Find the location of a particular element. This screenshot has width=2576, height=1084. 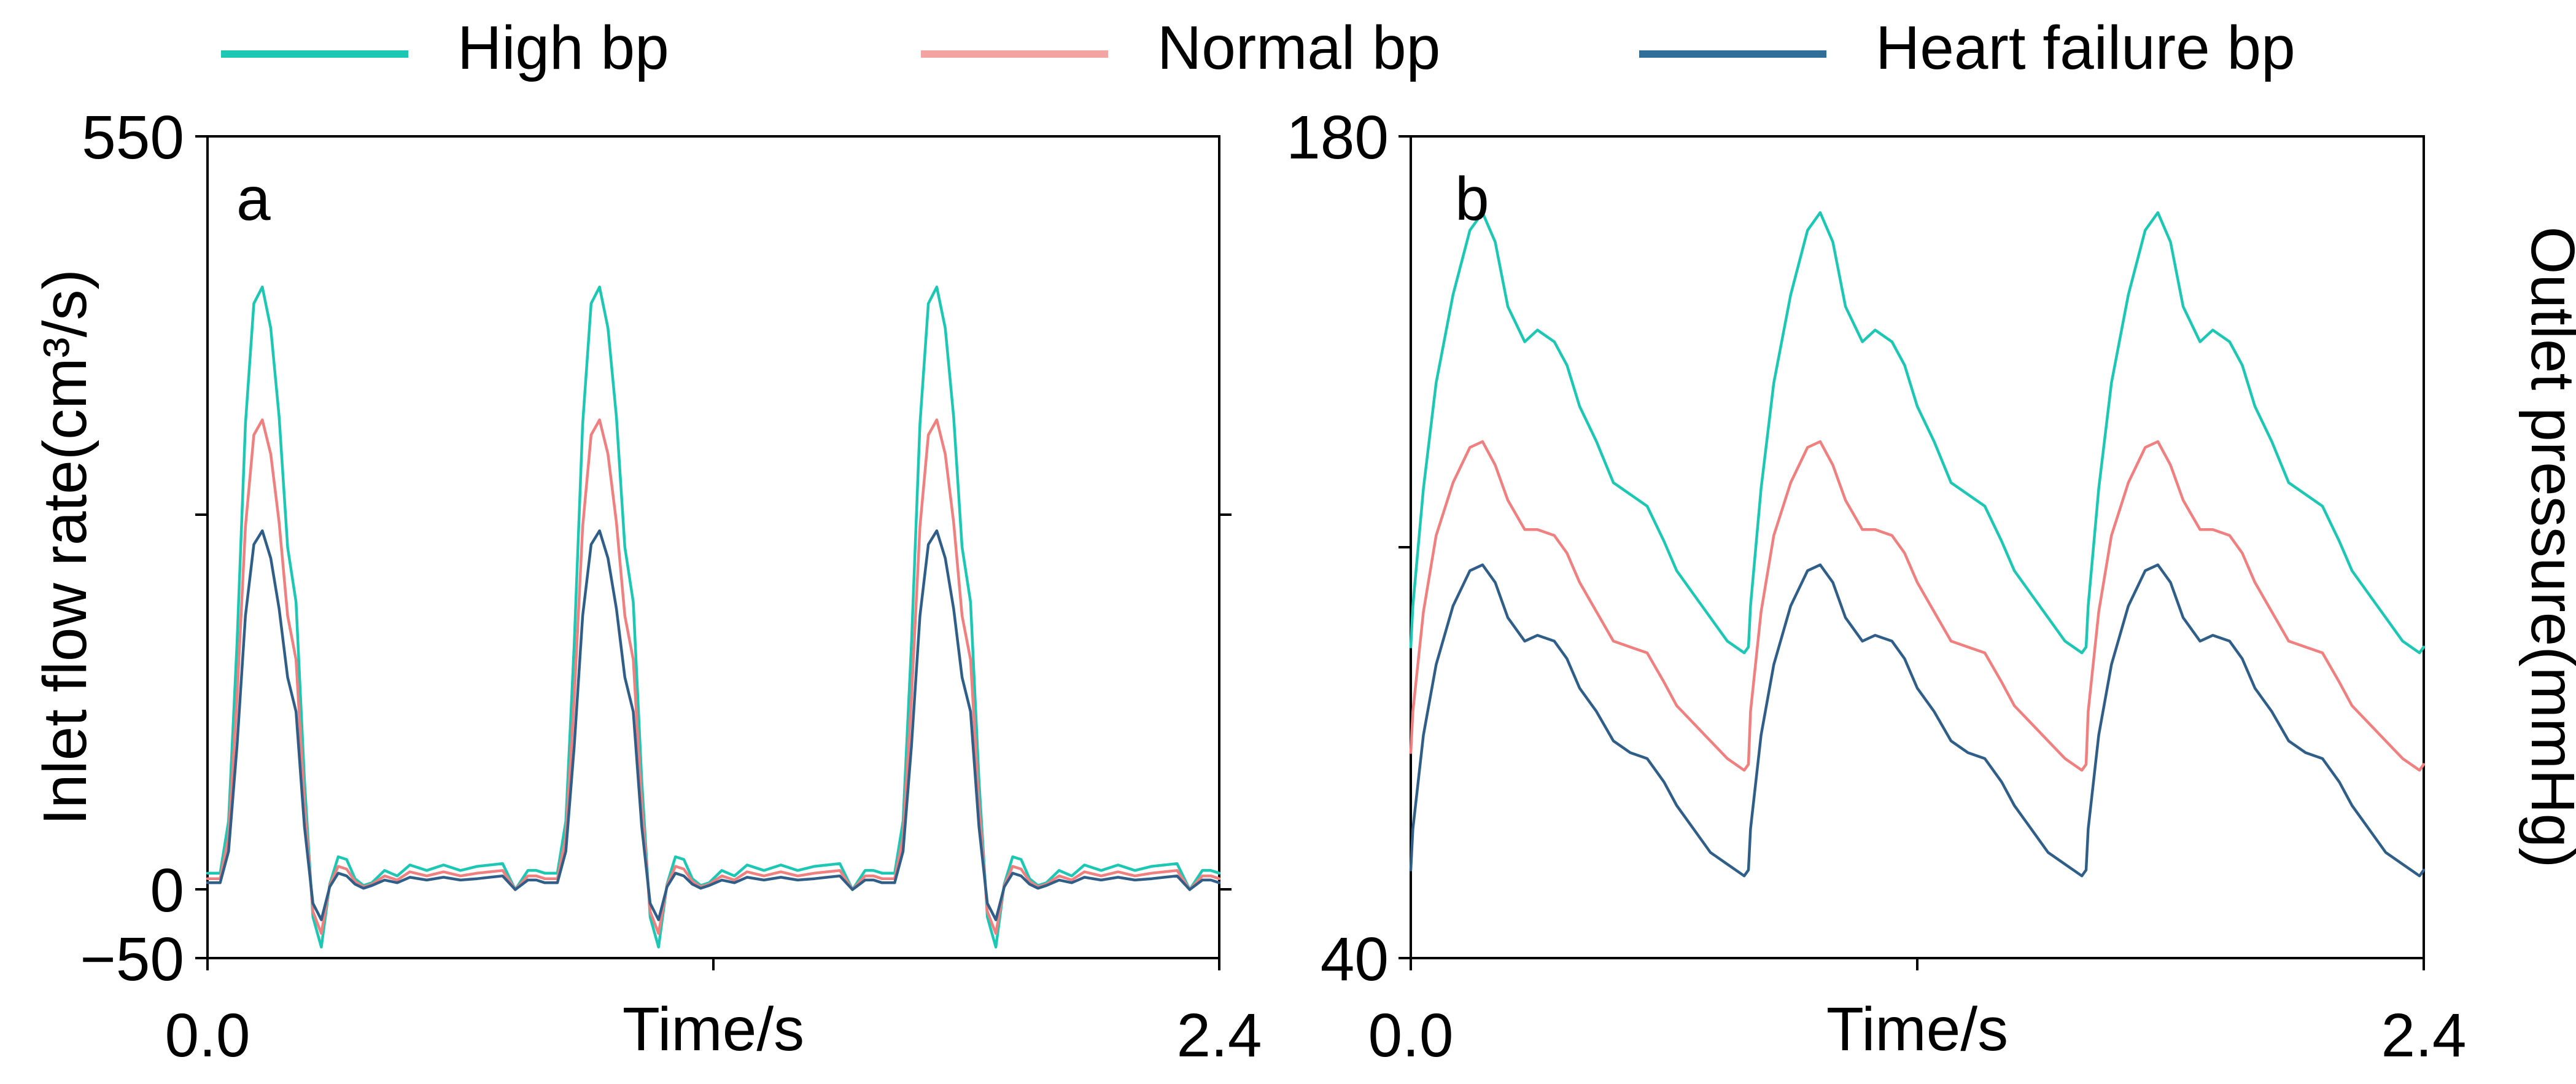

legend-item-heart-failure-bp: Heart failure bp is located at coordinates (1967, 48).